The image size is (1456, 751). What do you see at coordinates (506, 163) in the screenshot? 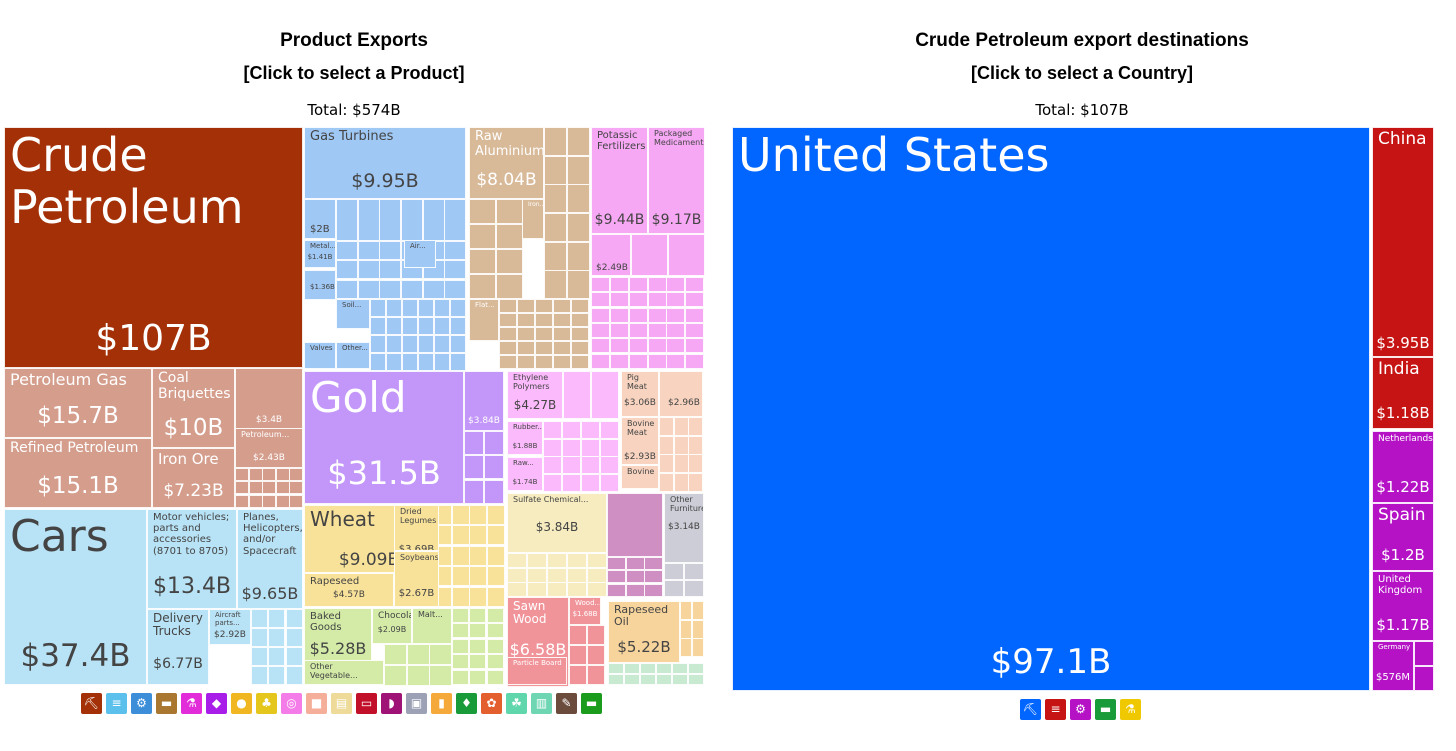
I see `tile-raw-aluminium: Raw Aluminium $8.04B` at bounding box center [506, 163].